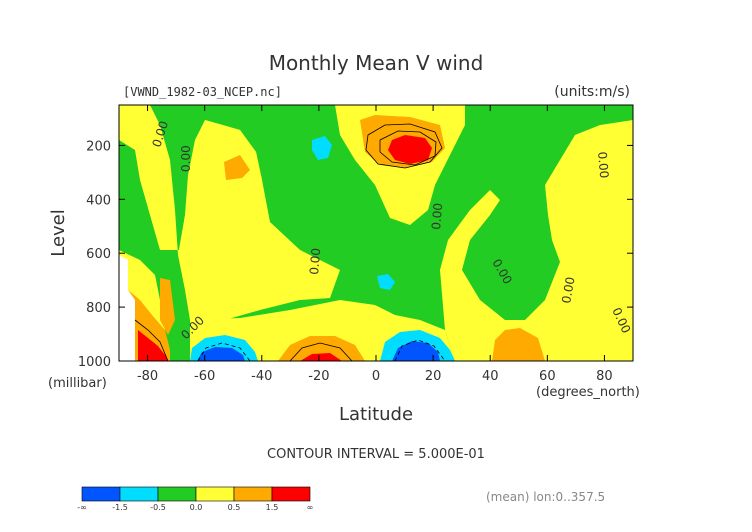 The height and width of the screenshot is (532, 752). What do you see at coordinates (376, 63) in the screenshot?
I see `chart-title: Monthly Mean V wind` at bounding box center [376, 63].